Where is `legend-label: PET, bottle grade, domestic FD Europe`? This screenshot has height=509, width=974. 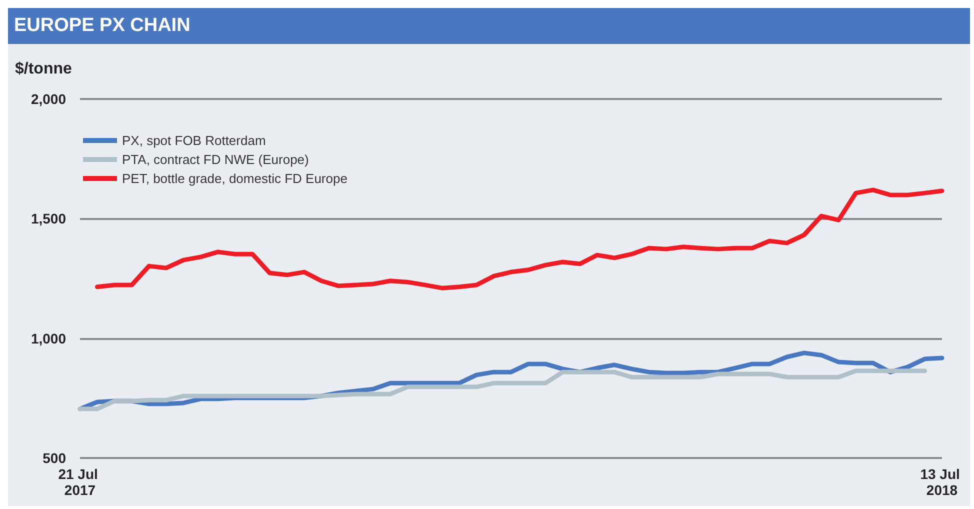 legend-label: PET, bottle grade, domestic FD Europe is located at coordinates (235, 178).